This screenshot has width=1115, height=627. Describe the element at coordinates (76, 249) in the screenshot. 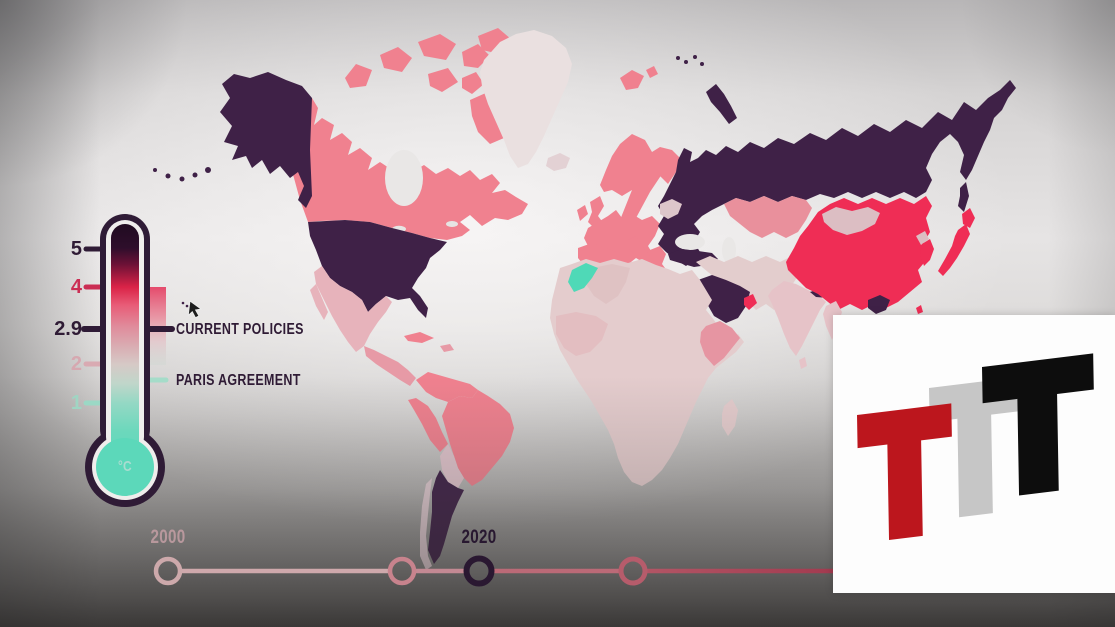

I see `scale-label-5: 5` at that location.